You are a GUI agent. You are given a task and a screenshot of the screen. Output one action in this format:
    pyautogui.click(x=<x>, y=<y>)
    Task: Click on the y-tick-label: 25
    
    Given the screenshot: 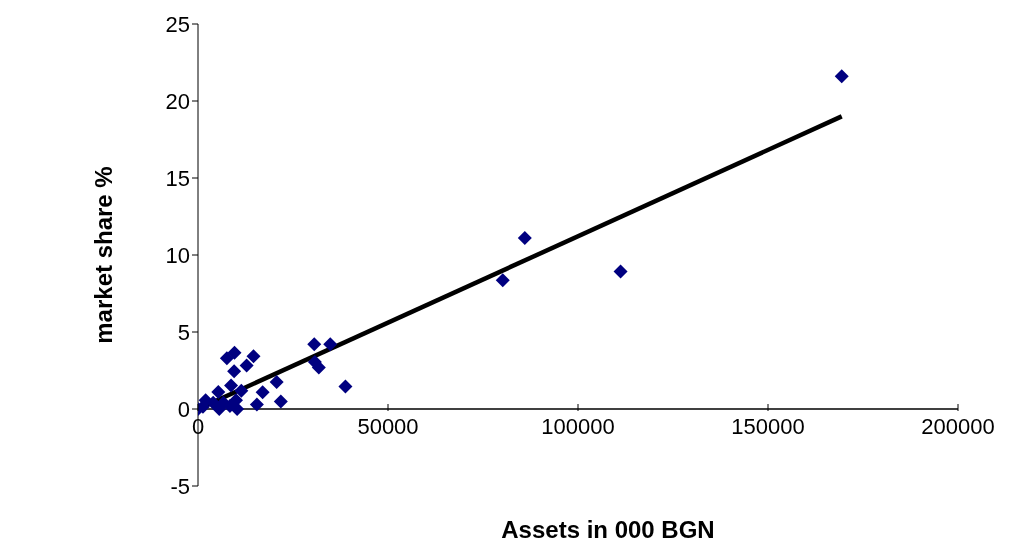 What is the action you would take?
    pyautogui.click(x=177, y=24)
    